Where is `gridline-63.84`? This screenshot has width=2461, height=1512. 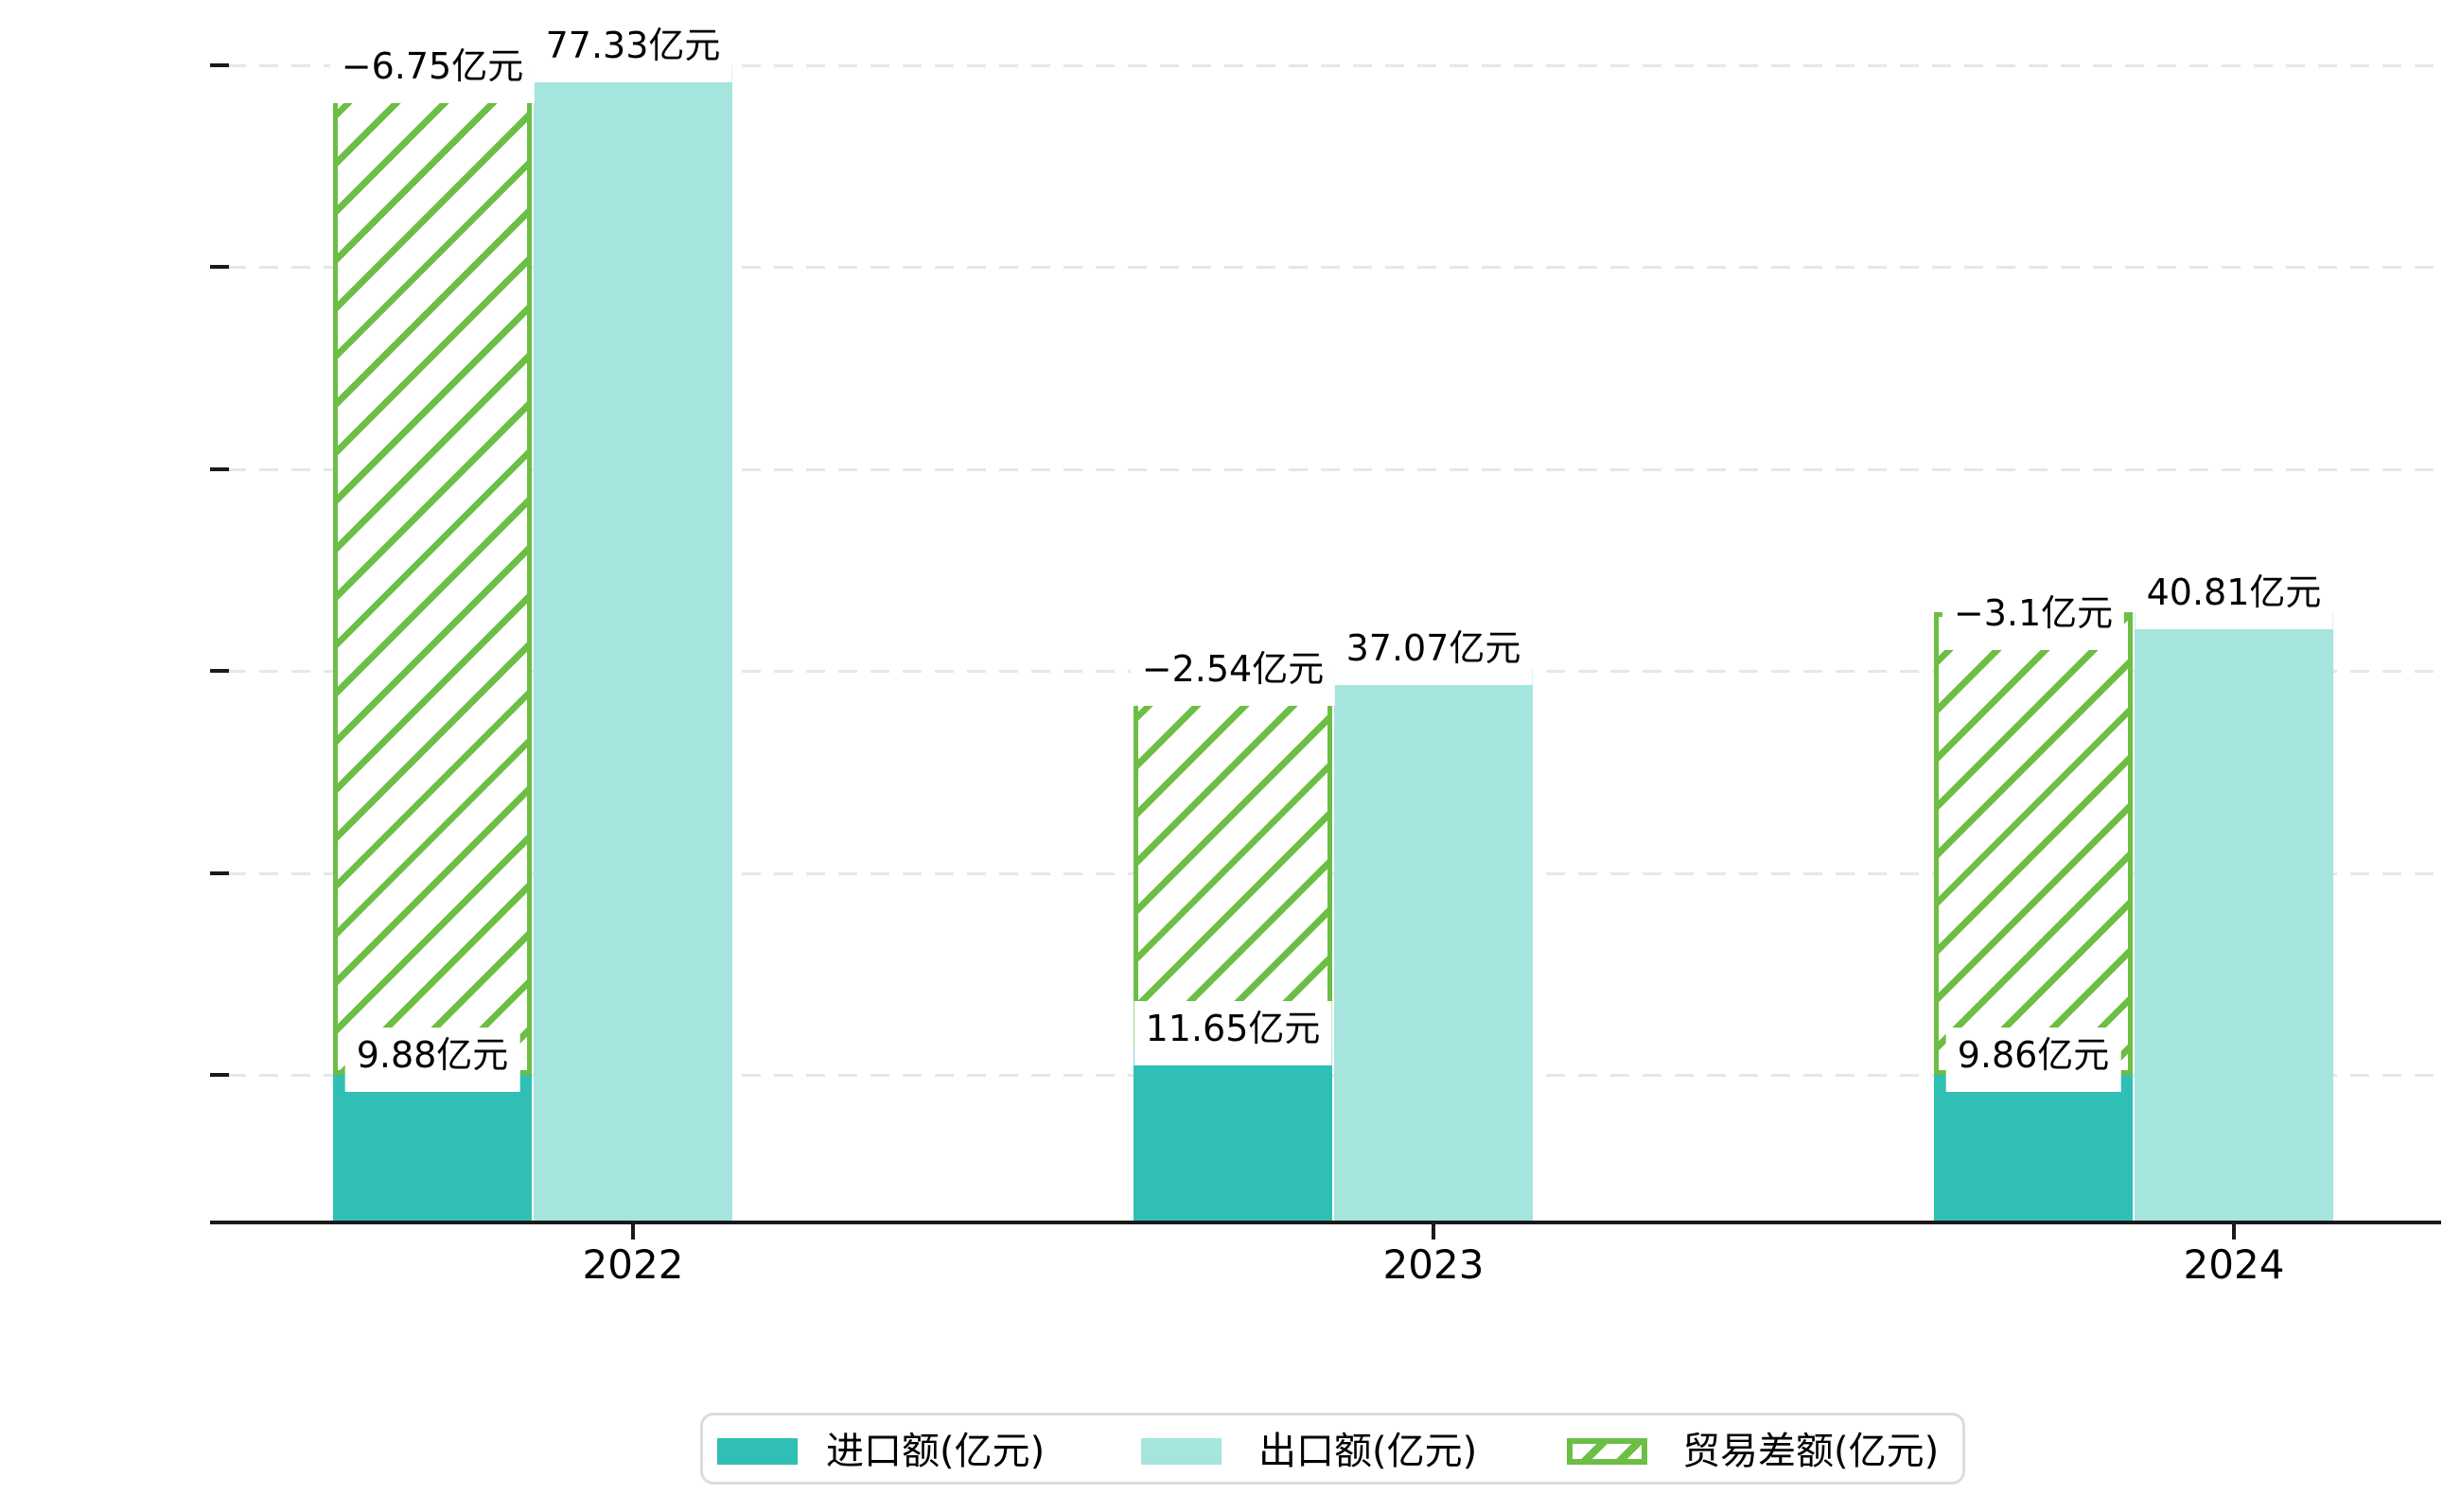
gridline-63.84 is located at coordinates (1334, 268).